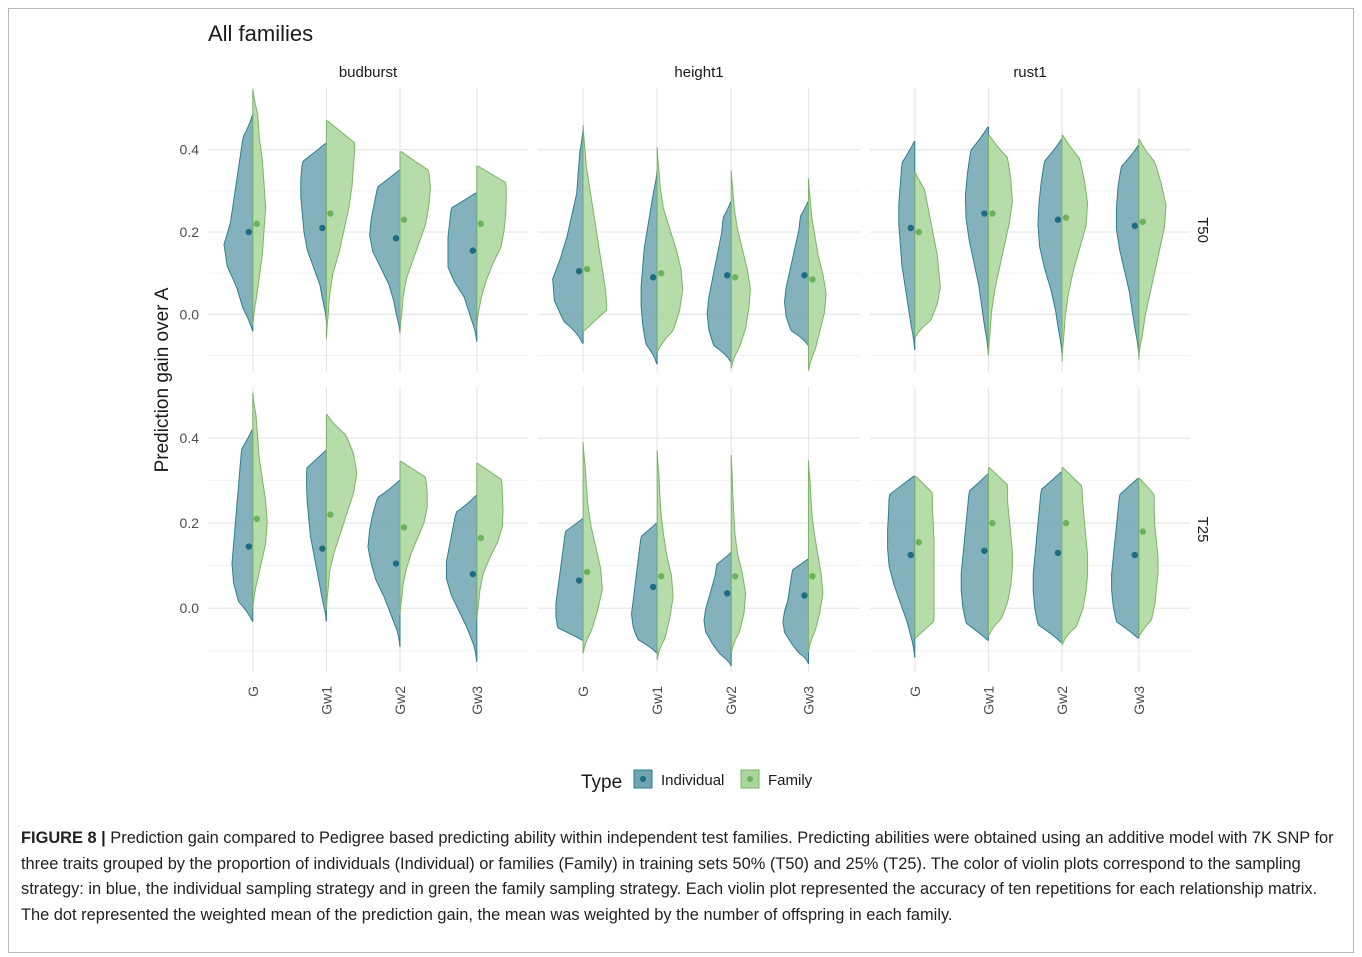 This screenshot has width=1362, height=957. I want to click on violin-family-height1-T25-G, so click(592, 547).